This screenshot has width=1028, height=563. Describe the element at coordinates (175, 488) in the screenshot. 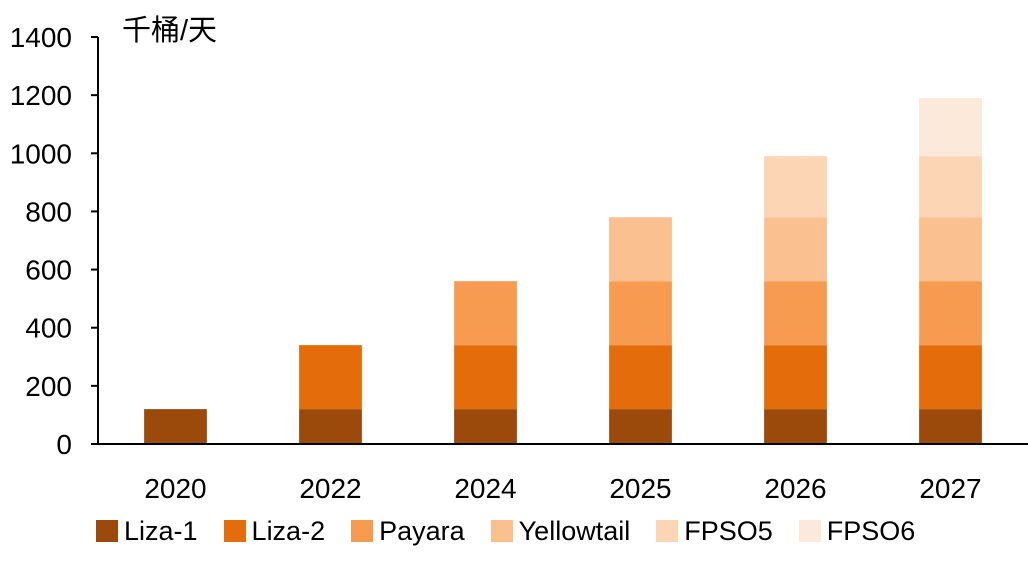

I see `x-tick-label: 2020` at that location.